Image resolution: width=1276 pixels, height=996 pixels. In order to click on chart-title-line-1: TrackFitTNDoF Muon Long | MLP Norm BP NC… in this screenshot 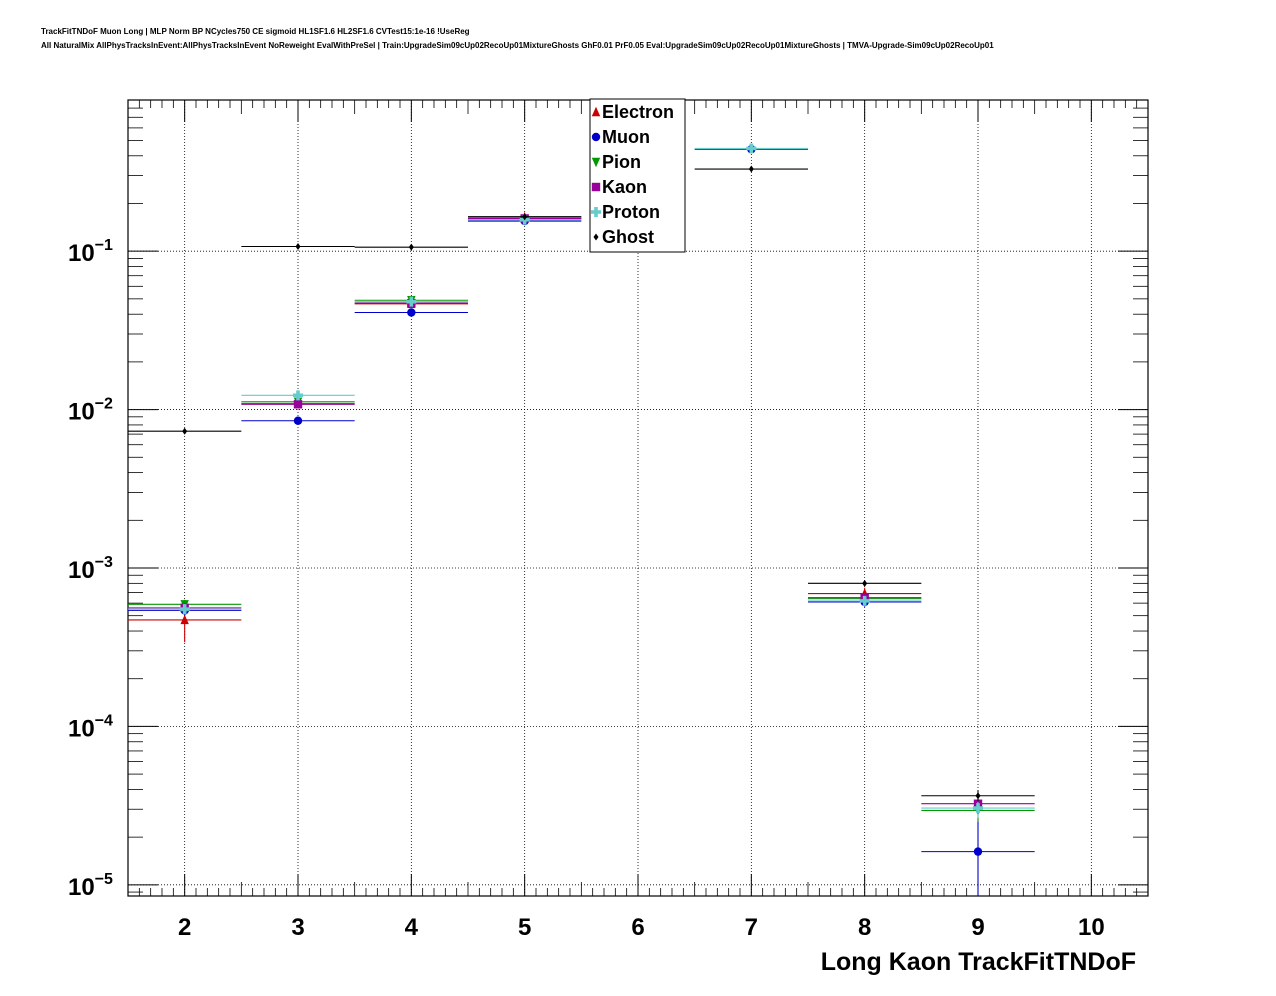, I will do `click(255, 31)`.